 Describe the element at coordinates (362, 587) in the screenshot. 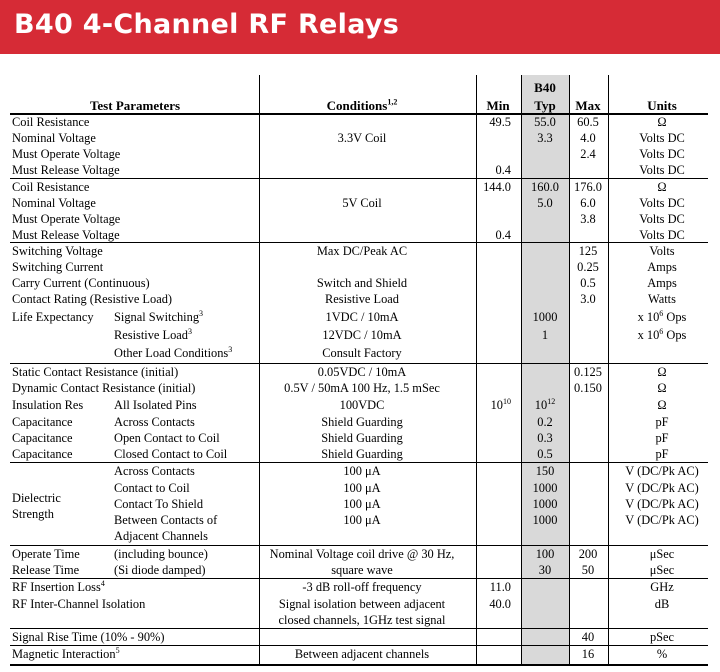

I see `row-29-cond: -3 dB roll-off frequency` at that location.